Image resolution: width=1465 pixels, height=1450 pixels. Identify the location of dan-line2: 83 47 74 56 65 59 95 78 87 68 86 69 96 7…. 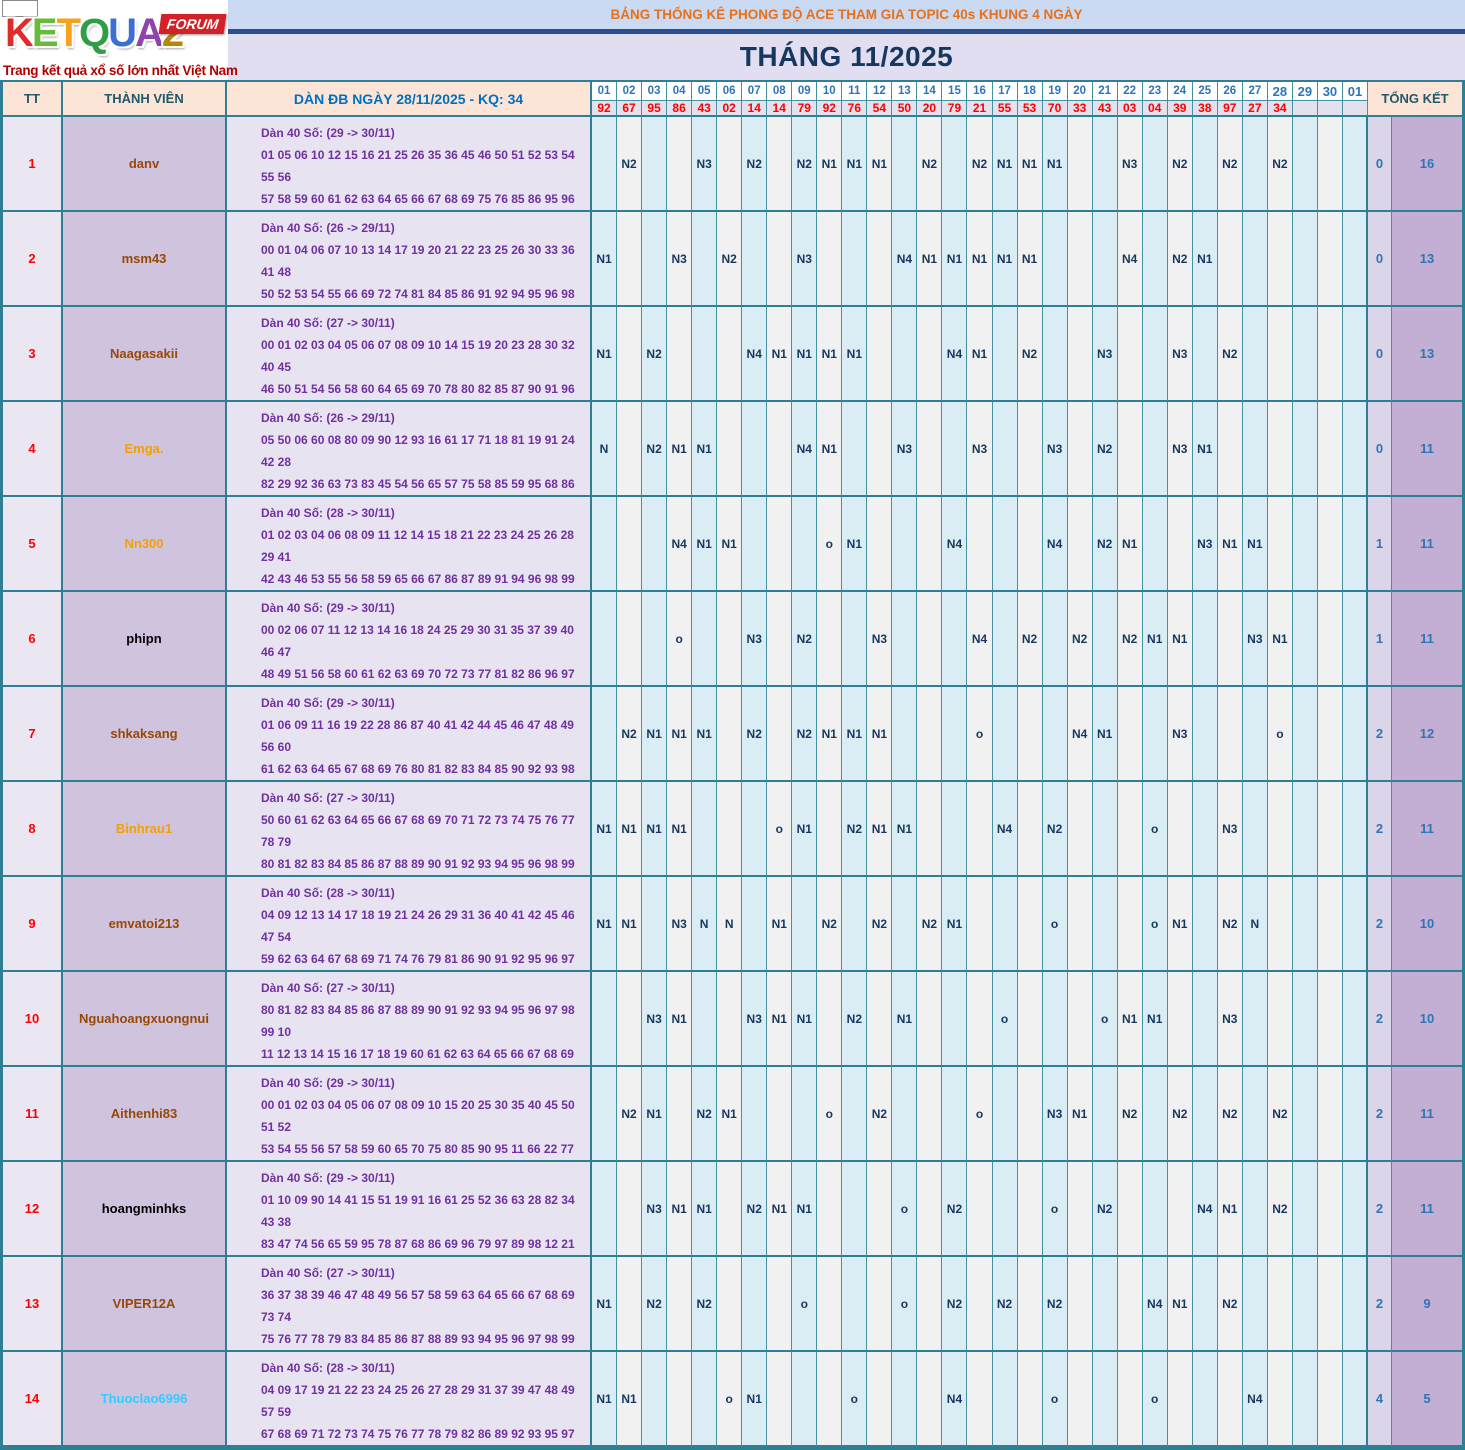
(418, 1244).